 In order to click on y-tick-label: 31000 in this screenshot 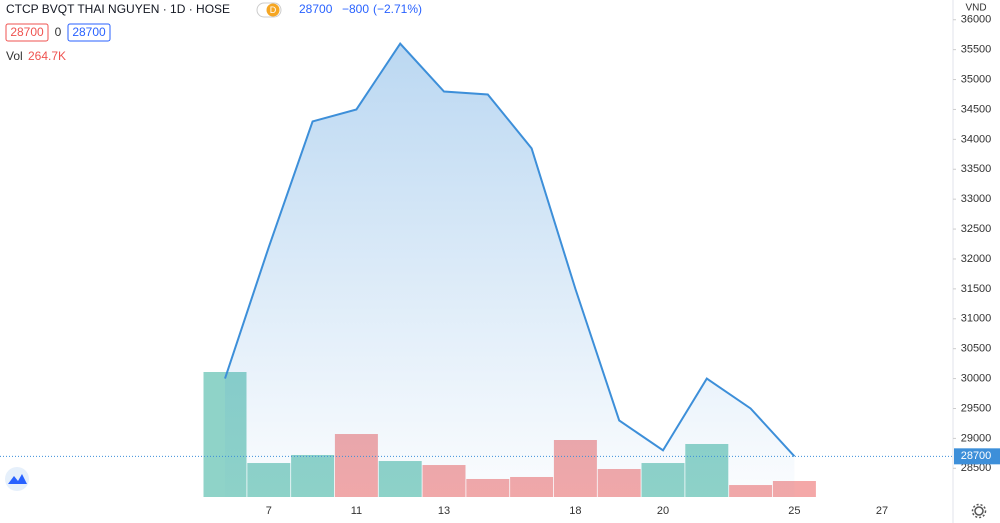, I will do `click(976, 319)`.